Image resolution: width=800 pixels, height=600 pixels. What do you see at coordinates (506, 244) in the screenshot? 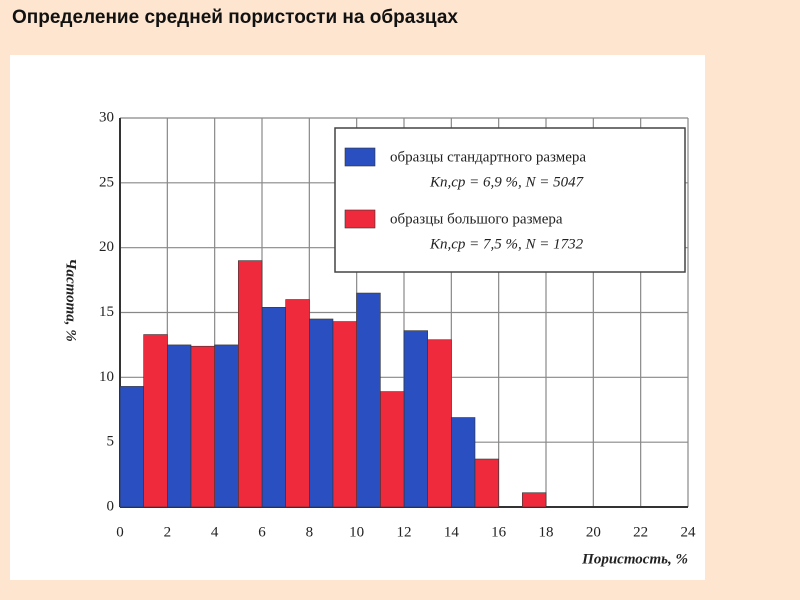
I see `legend-detail: Kп,ср = 7,5 %, N = 1732` at bounding box center [506, 244].